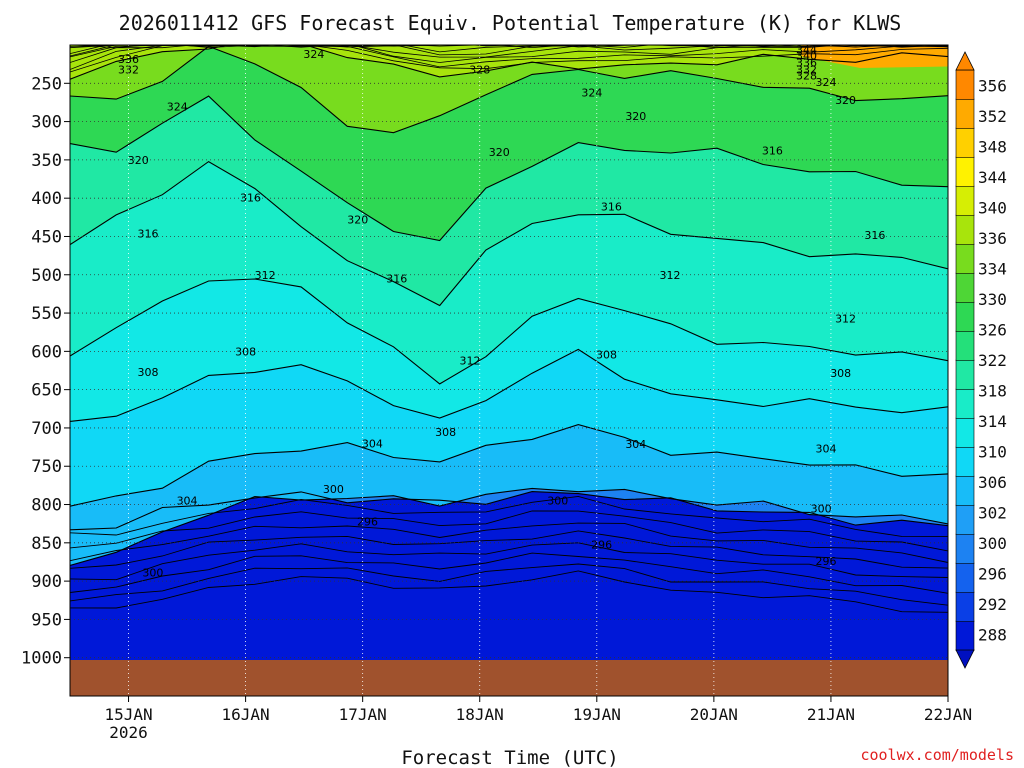 The image size is (1024, 768). I want to click on credit-link: coolwx.com/models, so click(937, 755).